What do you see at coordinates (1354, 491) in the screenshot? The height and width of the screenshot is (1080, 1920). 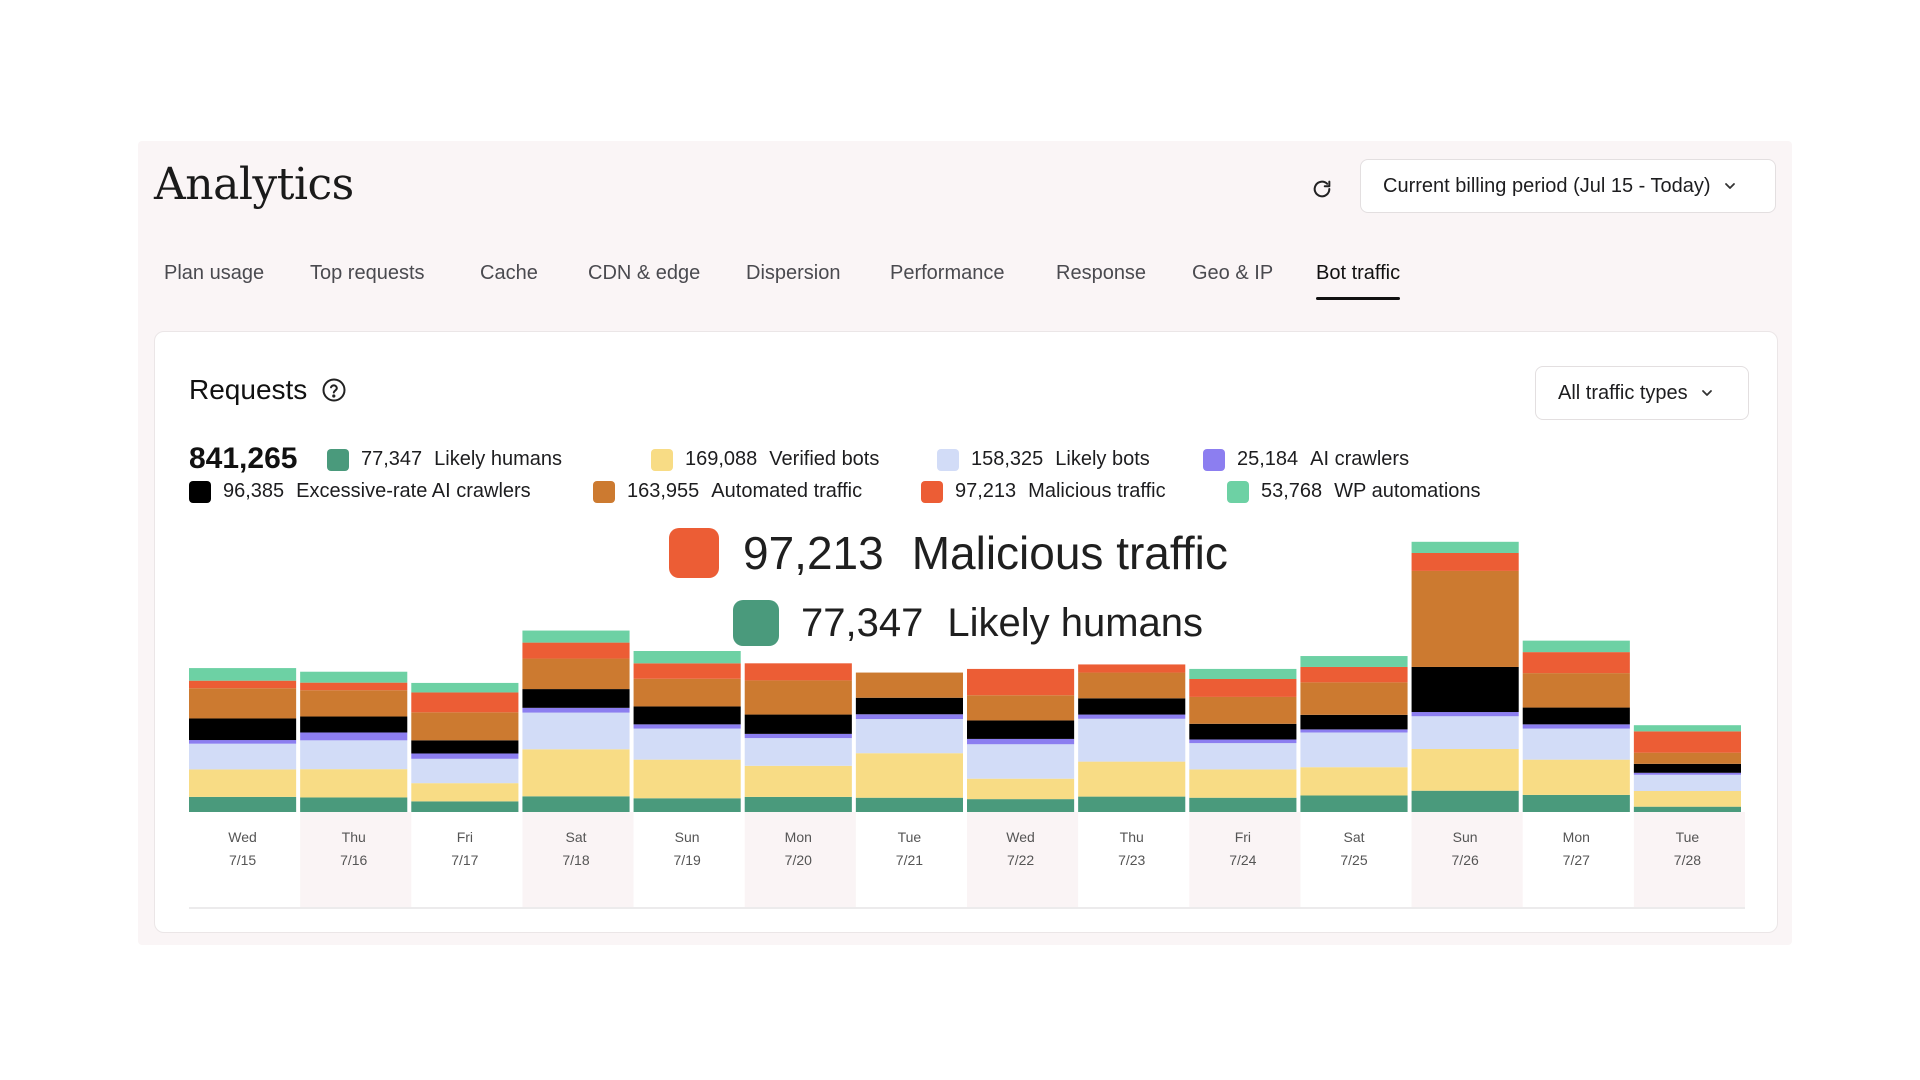 I see `legend-wp-automations: 53,768 WP automations` at bounding box center [1354, 491].